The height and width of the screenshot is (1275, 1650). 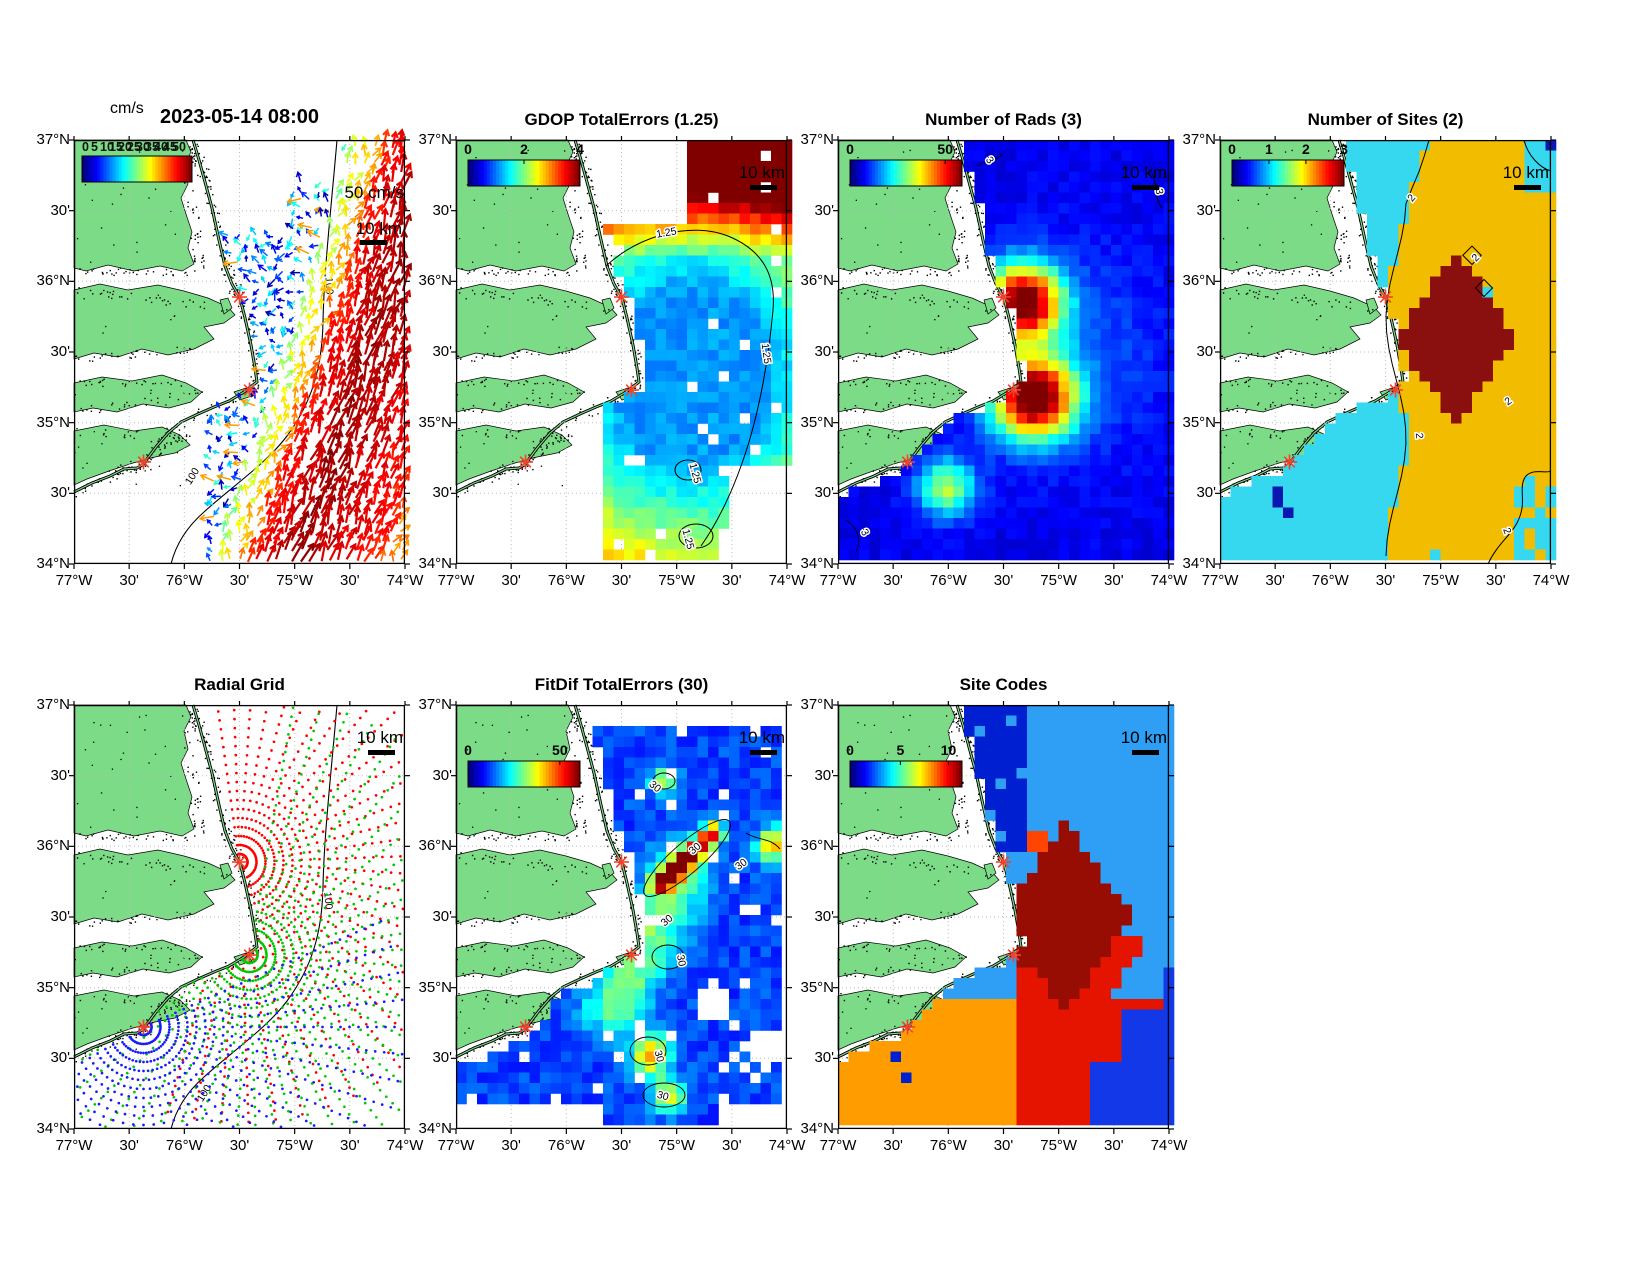 What do you see at coordinates (161, 147) in the screenshot?
I see `colorbar-tick: 40` at bounding box center [161, 147].